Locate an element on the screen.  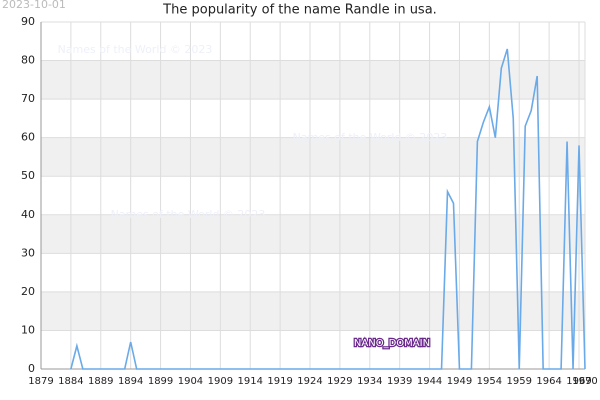
y-tick-label: 60 is located at coordinates (28, 137).